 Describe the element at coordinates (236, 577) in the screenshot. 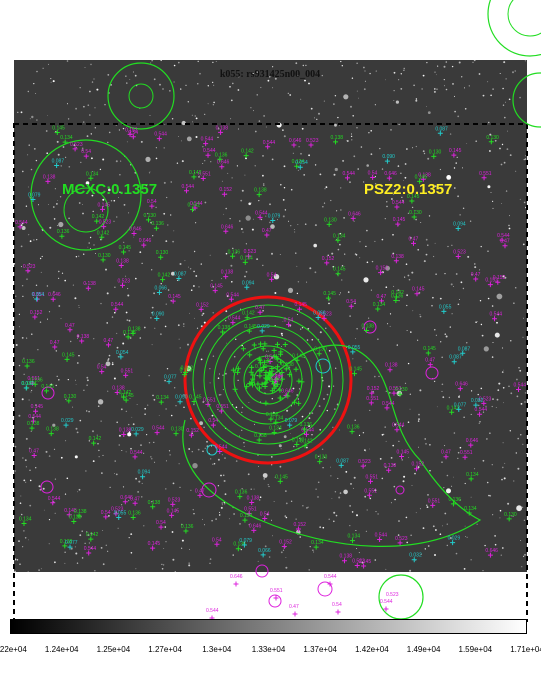

I see `redshift-label: 0.646` at that location.